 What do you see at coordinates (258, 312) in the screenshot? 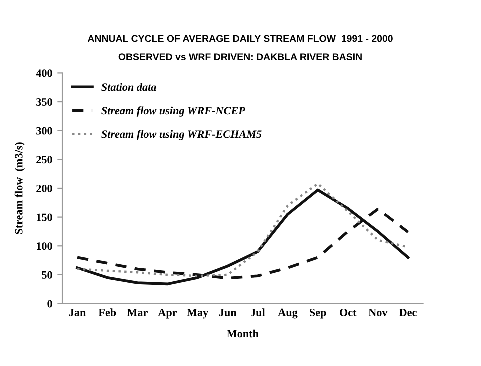
I see `x-tick-label: Jul` at bounding box center [258, 312].